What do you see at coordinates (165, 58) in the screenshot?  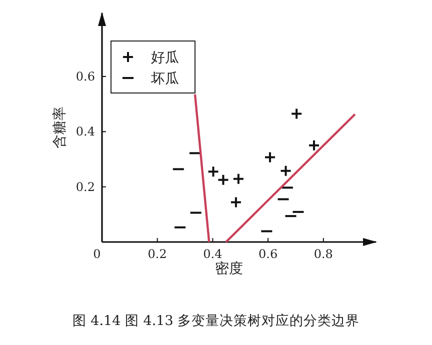 I see `legend-label: 好瓜` at bounding box center [165, 58].